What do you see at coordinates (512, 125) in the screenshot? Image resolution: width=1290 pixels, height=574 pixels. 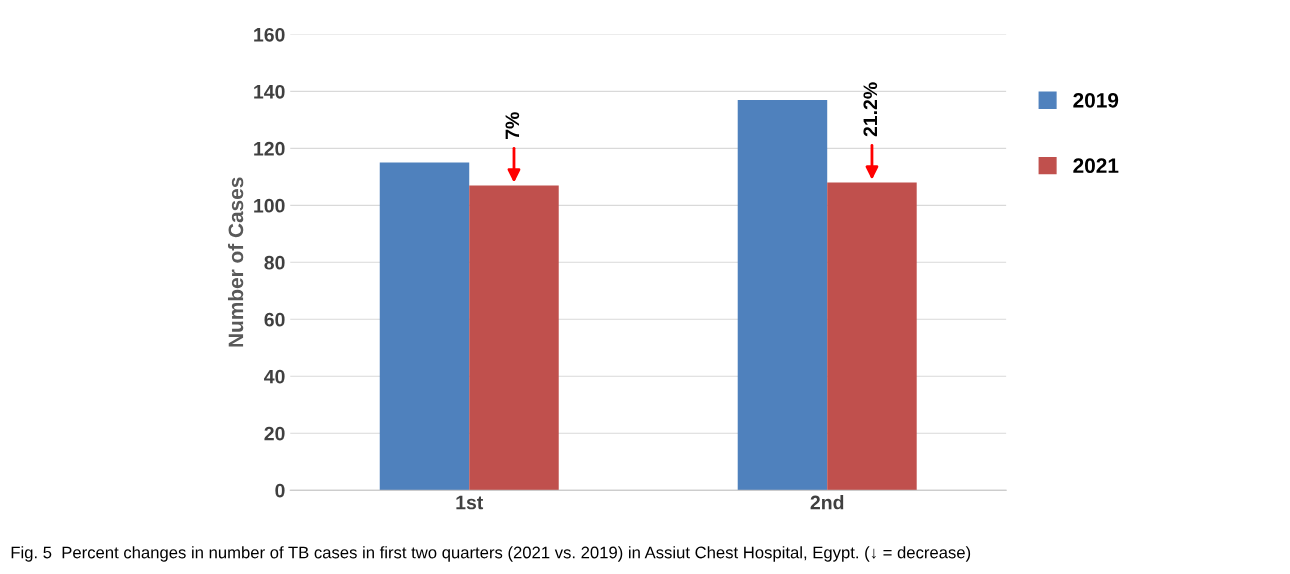 I see `annotation: 7%` at bounding box center [512, 125].